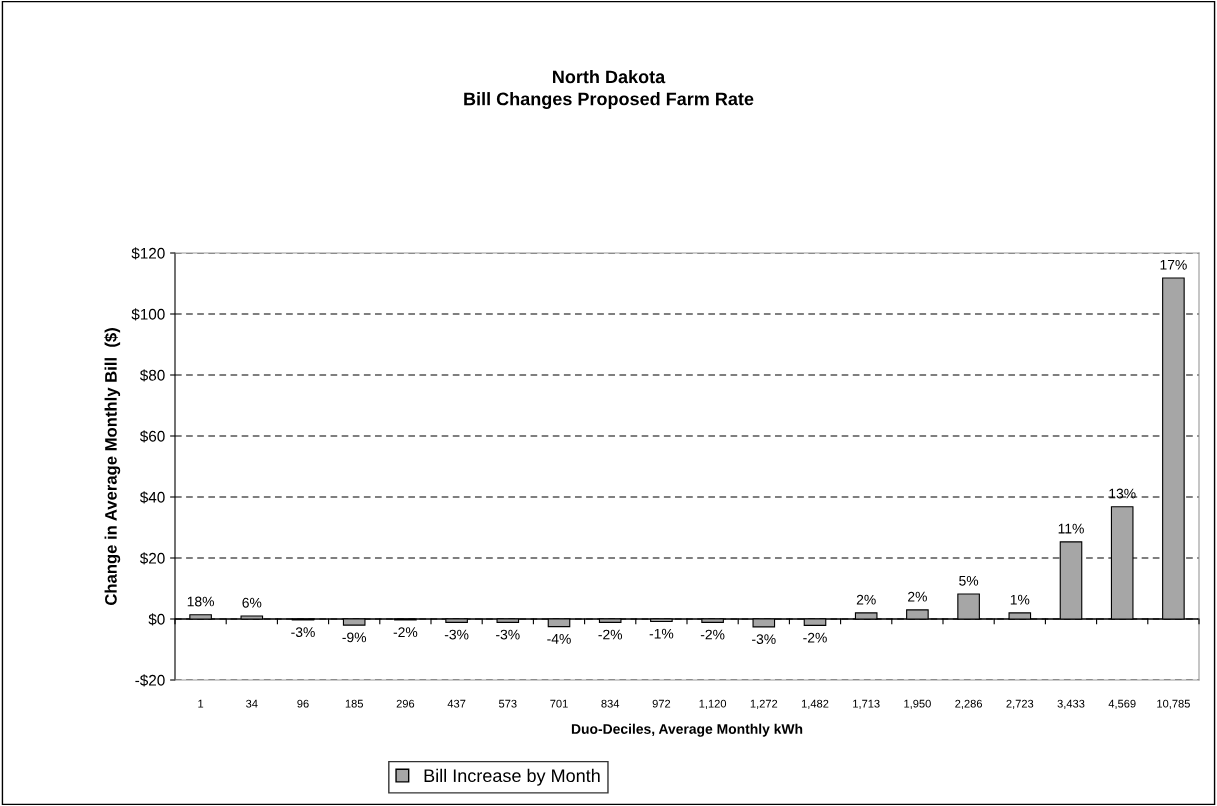 This screenshot has width=1217, height=806. What do you see at coordinates (252, 703) in the screenshot?
I see `x-tick-label: 34` at bounding box center [252, 703].